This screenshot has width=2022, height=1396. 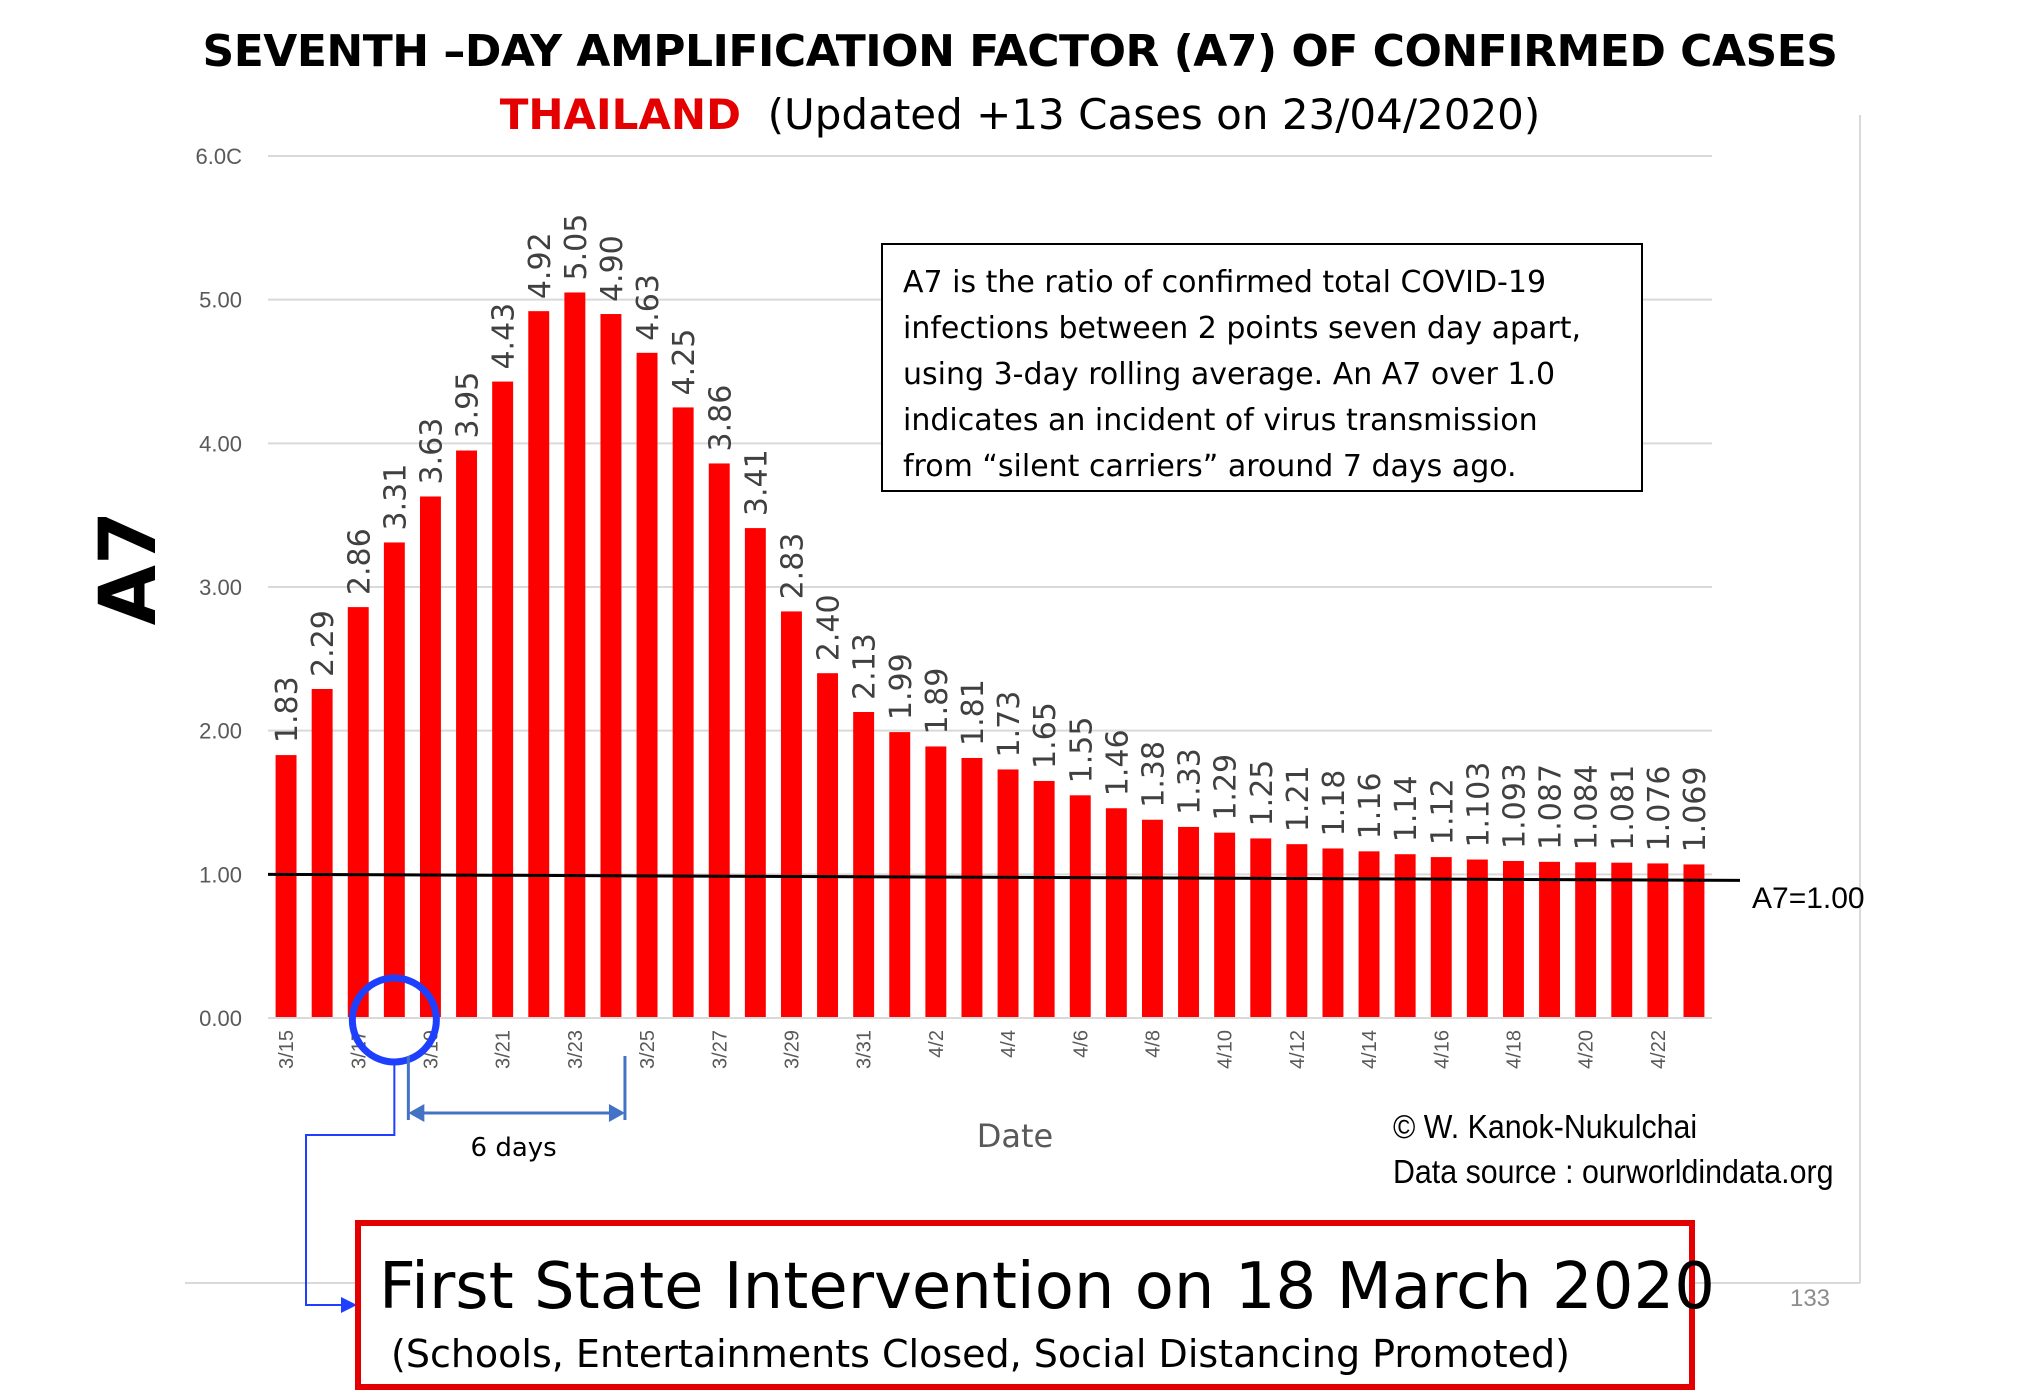 I want to click on bar-3/23, so click(x=575, y=655).